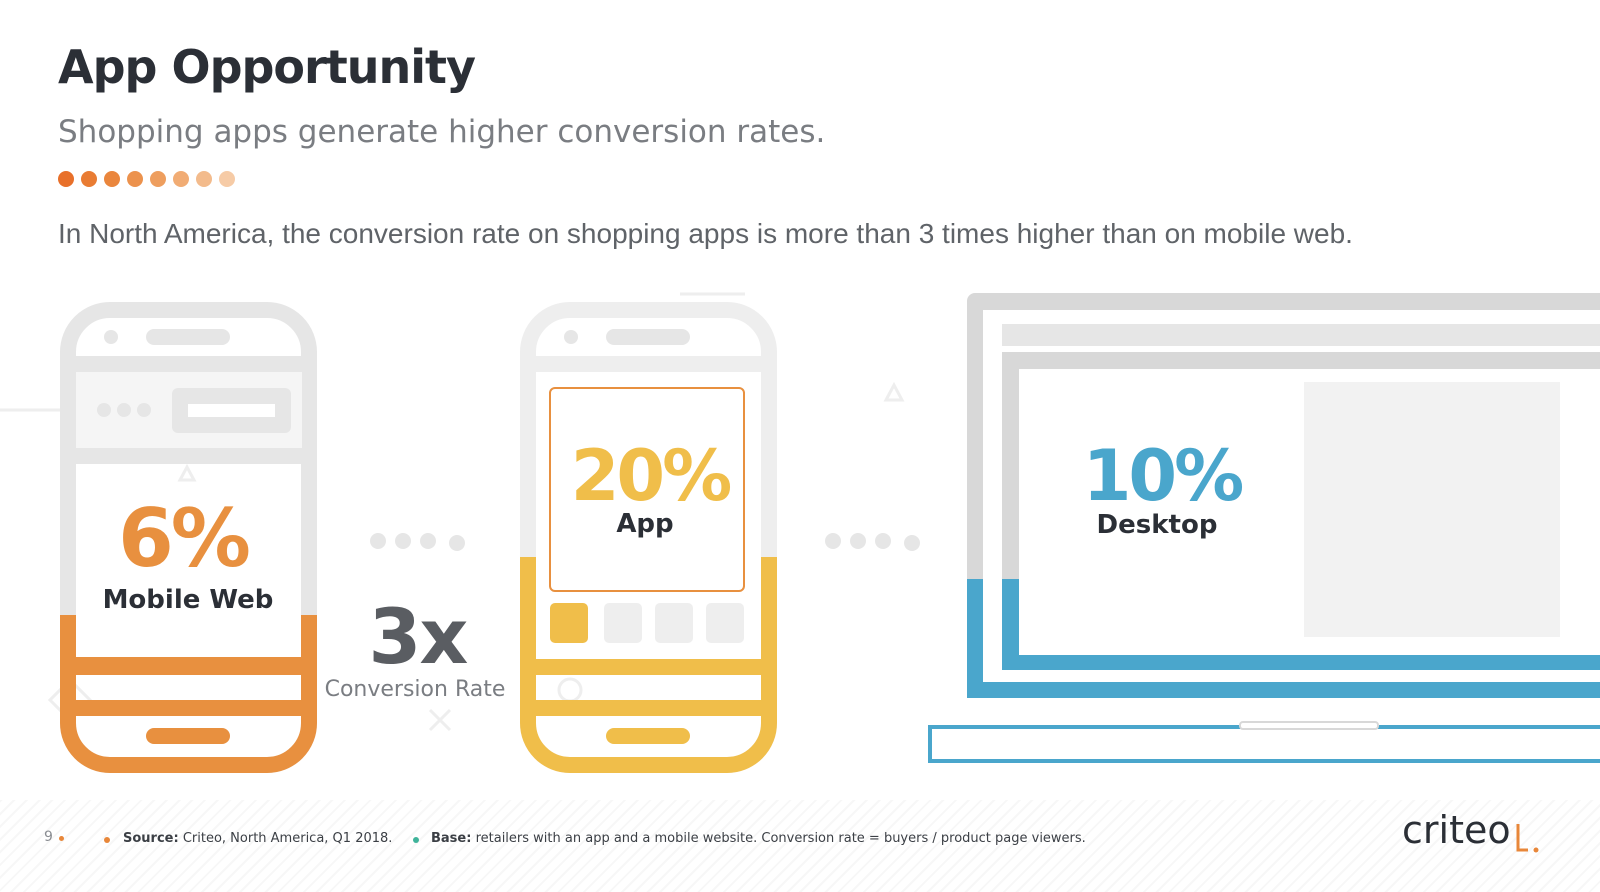  I want to click on criteo-logo: criteo, so click(1470, 830).